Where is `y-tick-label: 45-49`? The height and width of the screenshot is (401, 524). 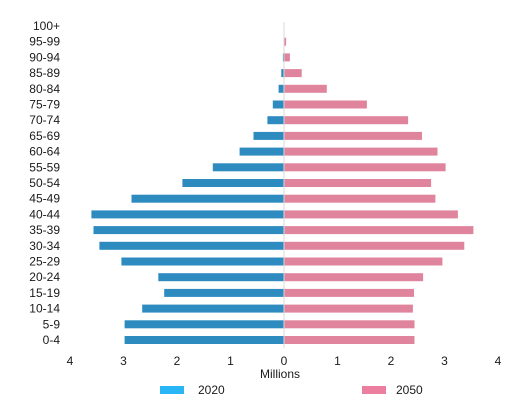 y-tick-label: 45-49 is located at coordinates (44, 199).